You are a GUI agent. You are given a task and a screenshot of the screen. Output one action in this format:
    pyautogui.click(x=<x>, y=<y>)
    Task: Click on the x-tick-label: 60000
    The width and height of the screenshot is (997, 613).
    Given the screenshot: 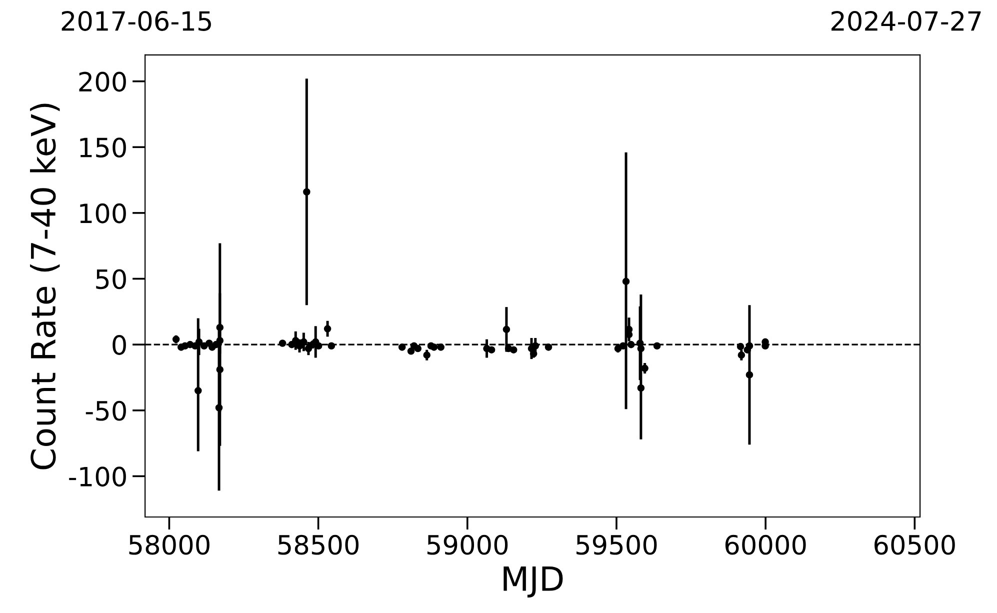 What is the action you would take?
    pyautogui.click(x=765, y=544)
    